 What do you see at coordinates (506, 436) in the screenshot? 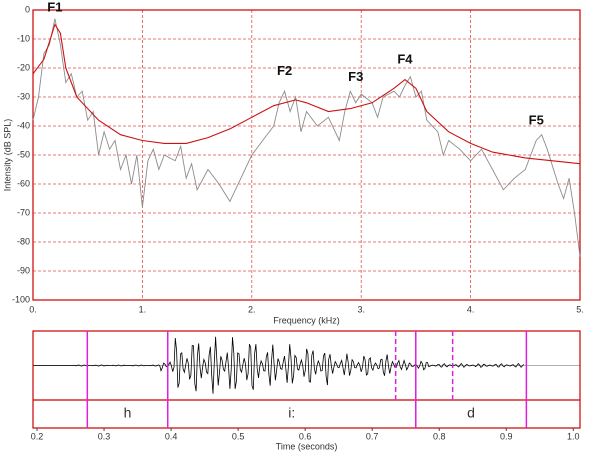
I see `x-tick-label: 0.9` at bounding box center [506, 436].